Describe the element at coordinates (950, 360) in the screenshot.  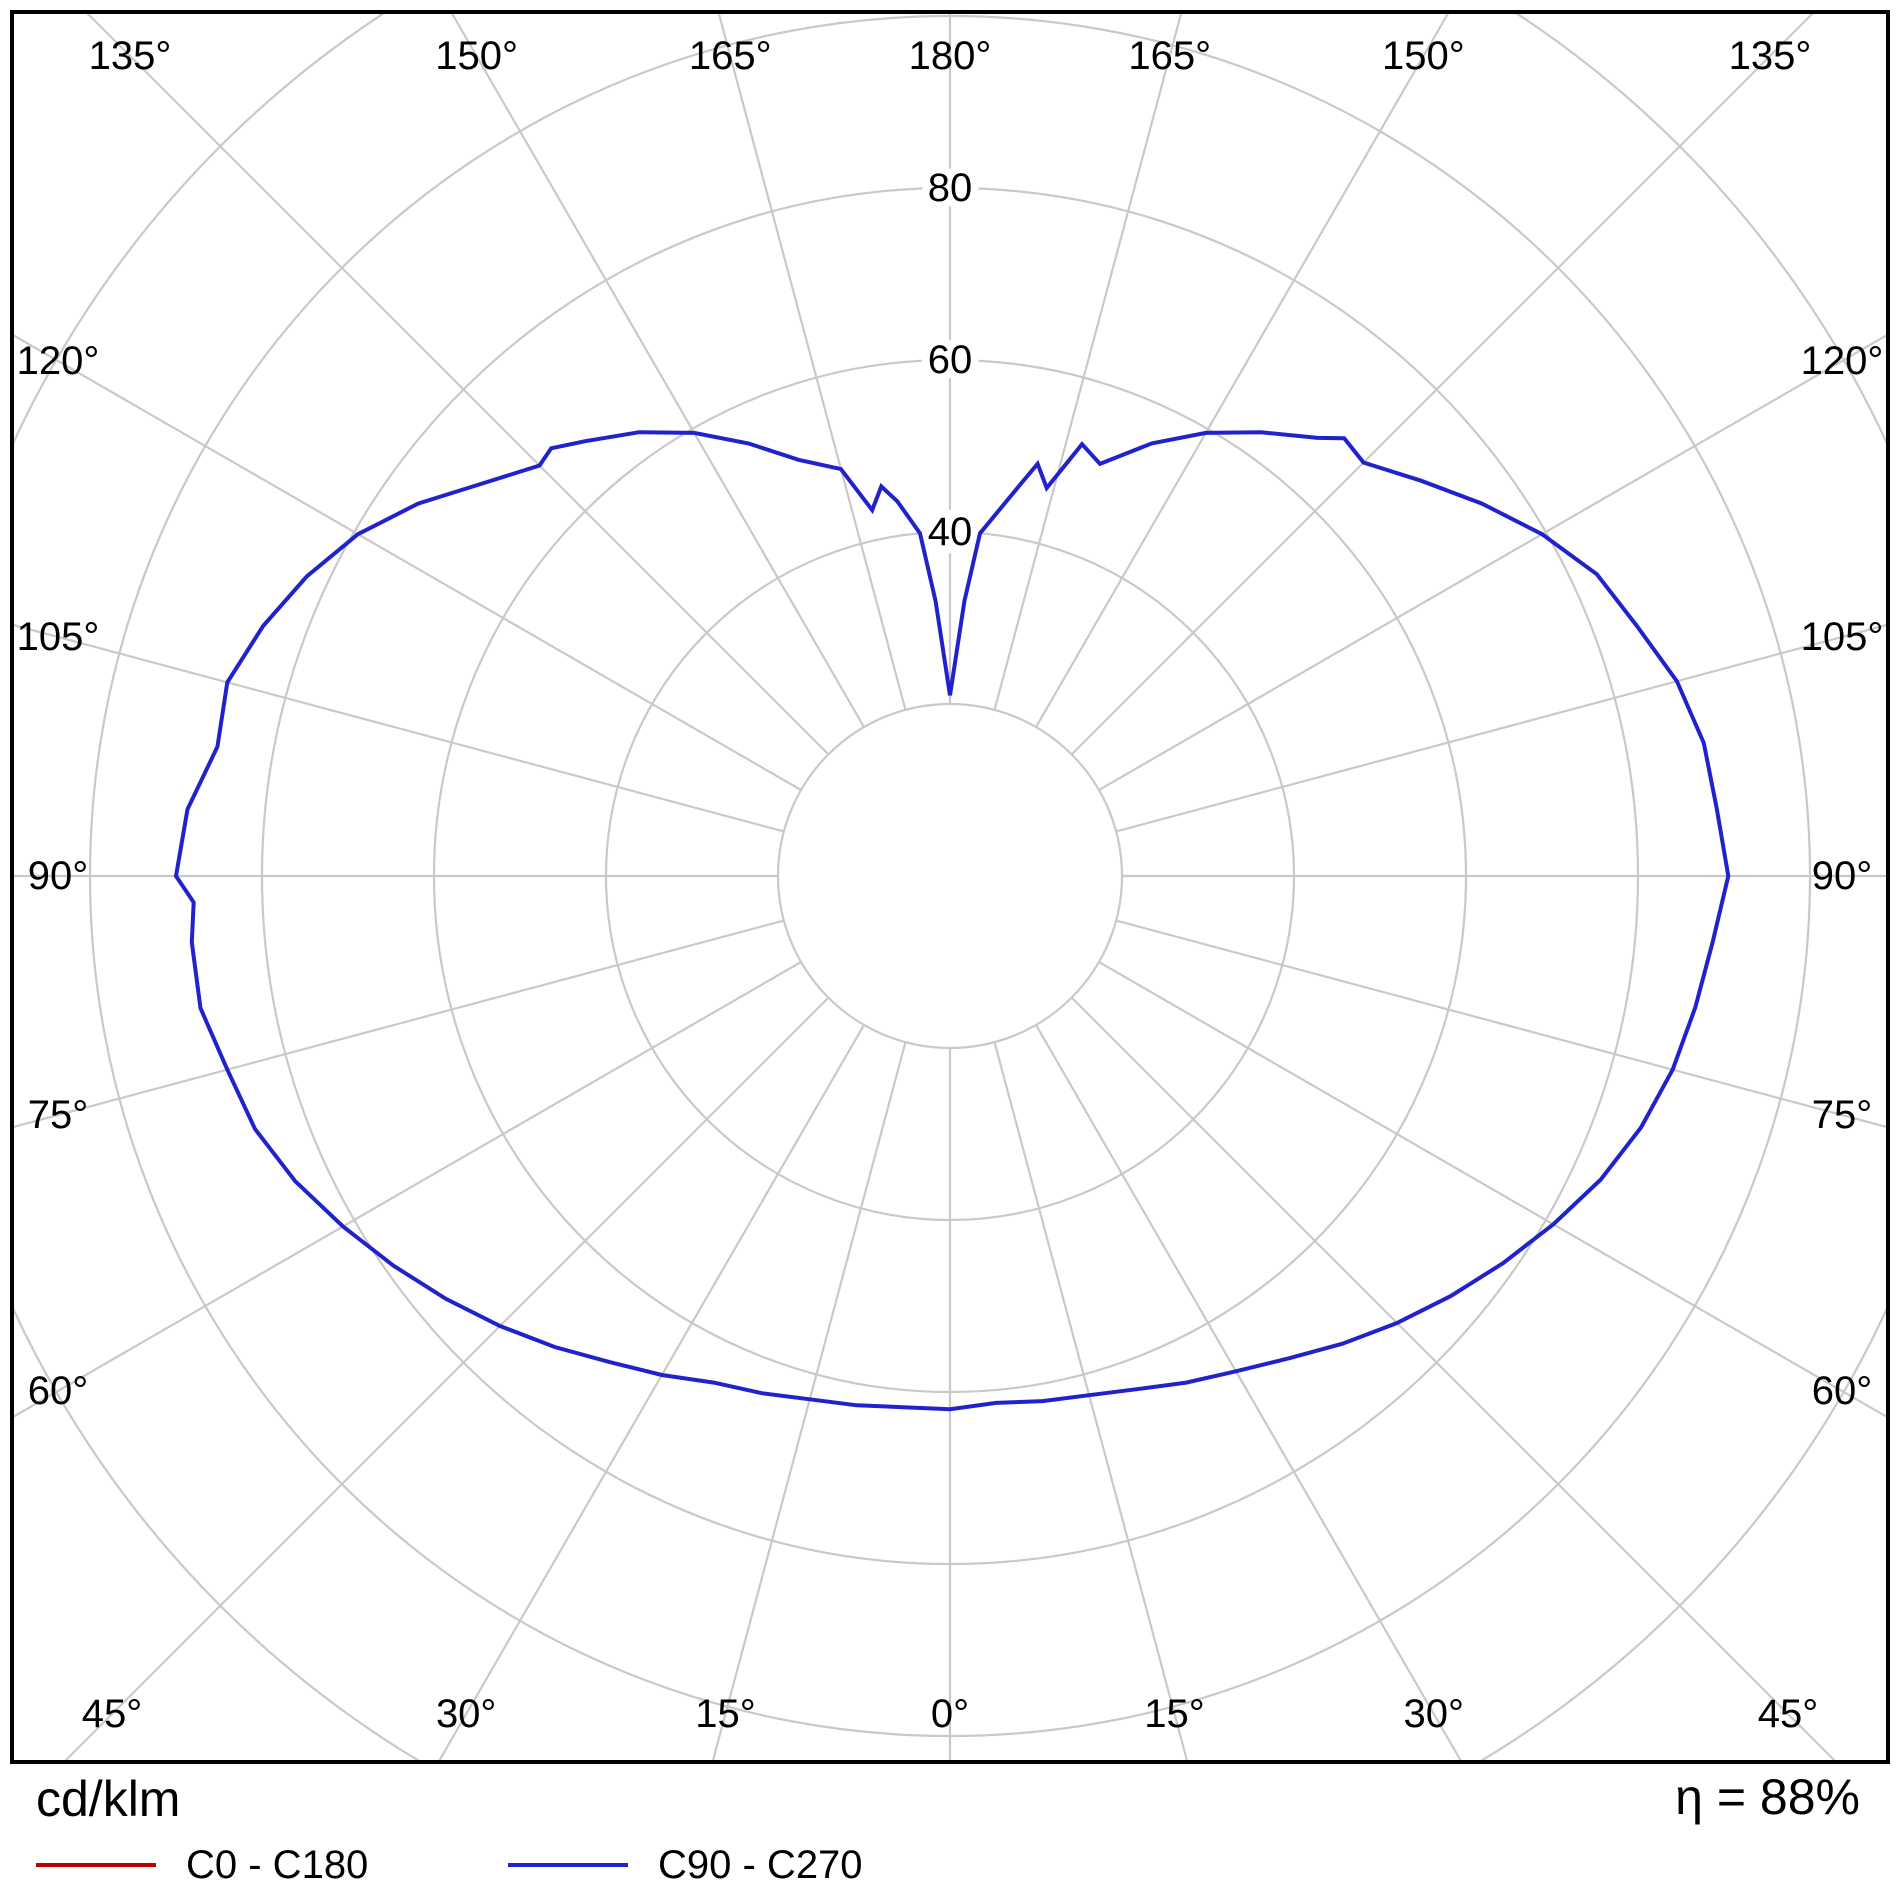
I see `radial-tick-label: 60` at that location.